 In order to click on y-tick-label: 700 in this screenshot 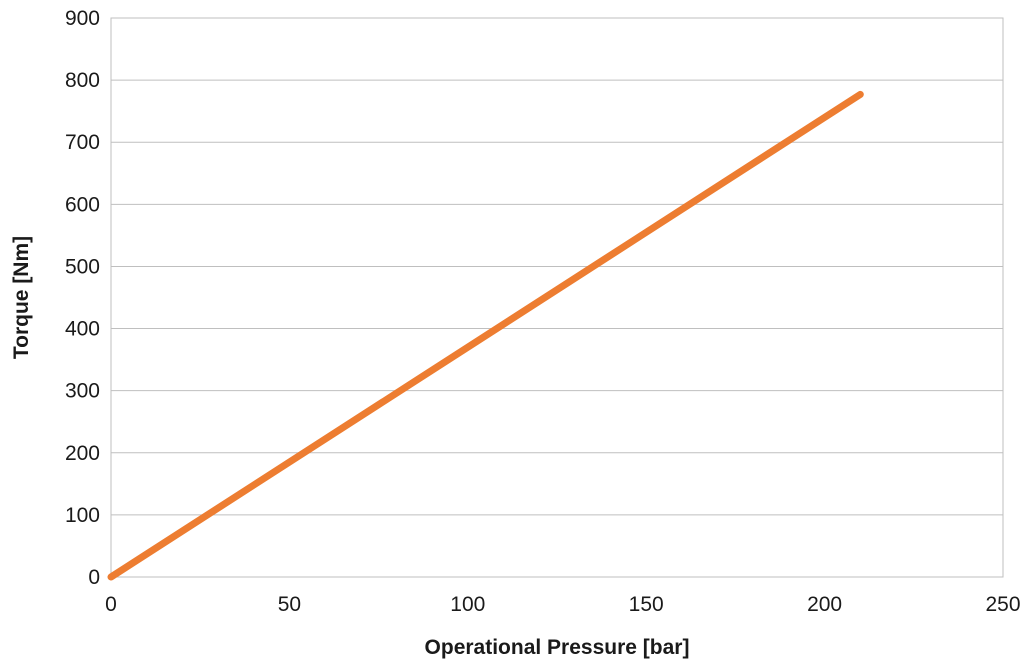, I will do `click(82, 142)`.